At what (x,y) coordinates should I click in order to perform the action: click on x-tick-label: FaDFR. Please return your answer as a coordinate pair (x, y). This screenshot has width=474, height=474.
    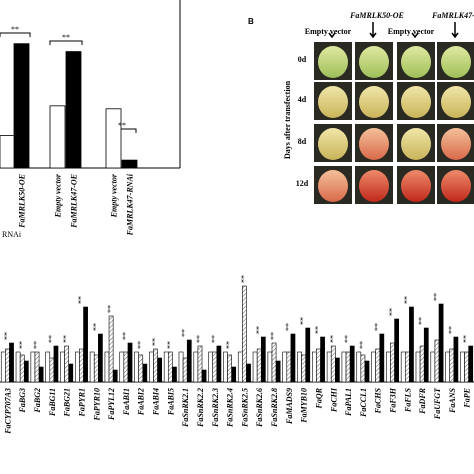
    Looking at the image, I should click on (422, 400).